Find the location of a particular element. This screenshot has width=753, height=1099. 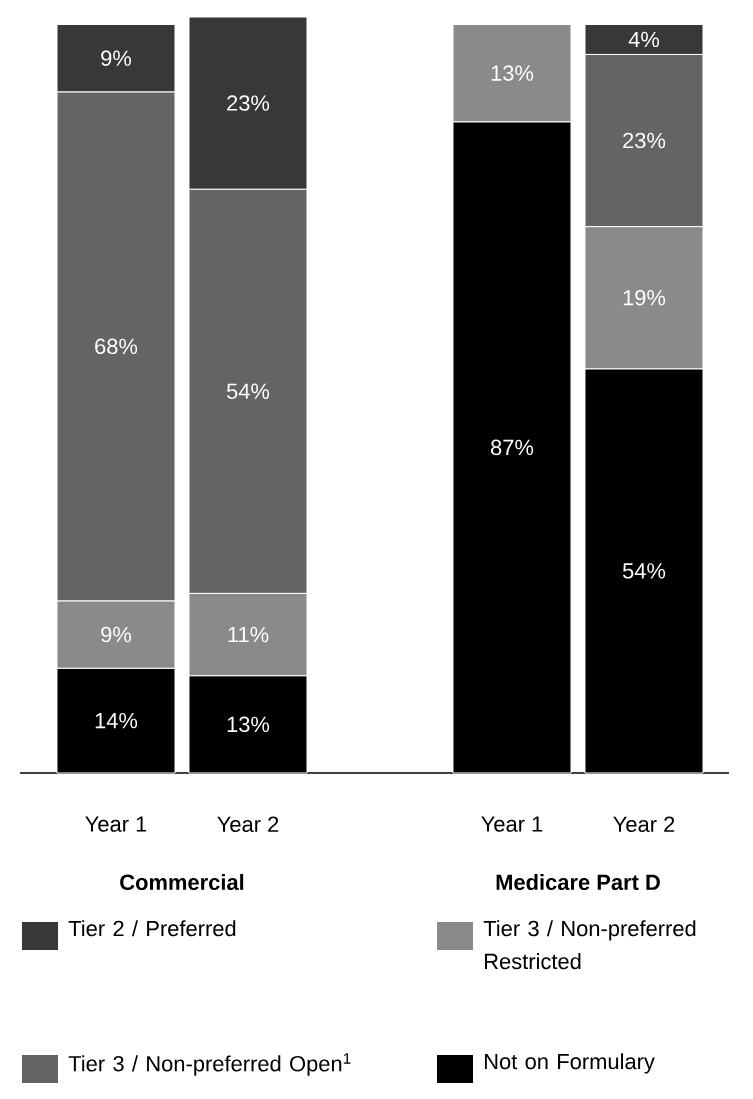

text: Commercial is located at coordinates (182, 882).